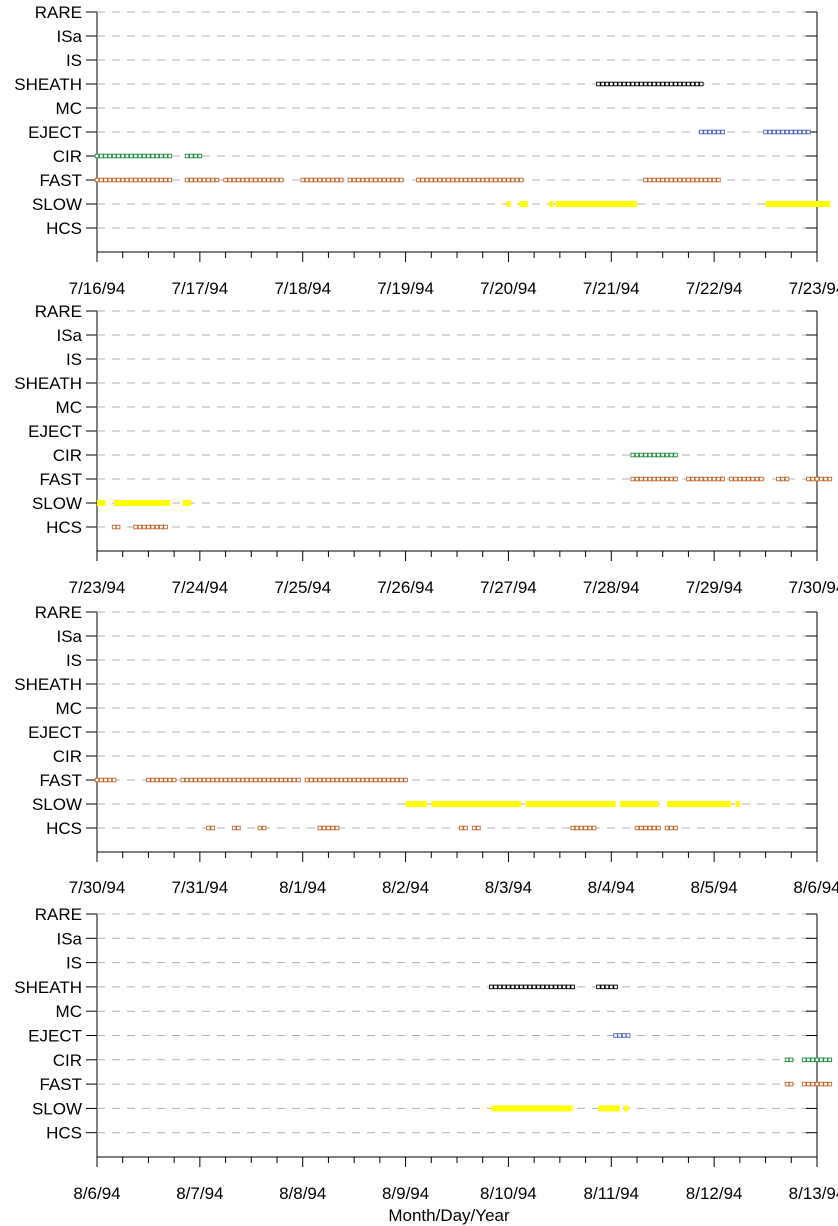 This screenshot has width=838, height=1226. Describe the element at coordinates (611, 1193) in the screenshot. I see `x-tick-label: 8/11/94` at that location.